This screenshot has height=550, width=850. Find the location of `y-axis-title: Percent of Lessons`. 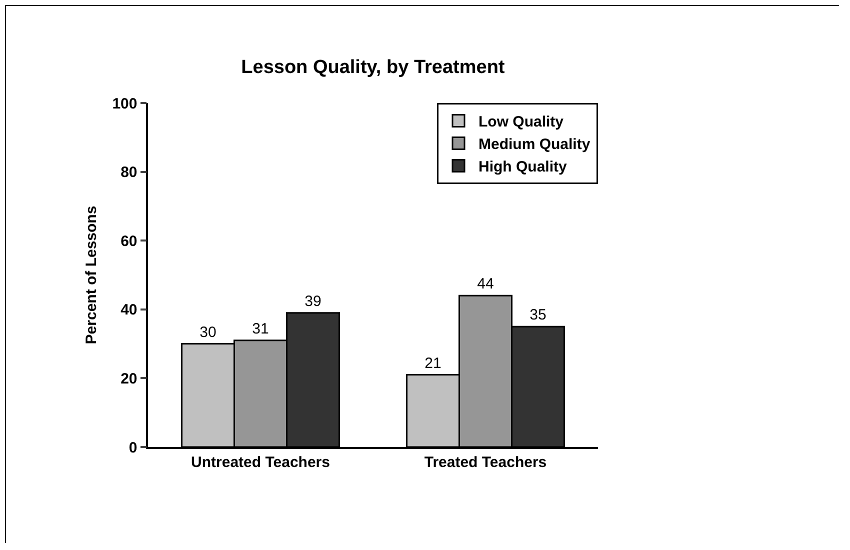

y-axis-title: Percent of Lessons is located at coordinates (91, 275).